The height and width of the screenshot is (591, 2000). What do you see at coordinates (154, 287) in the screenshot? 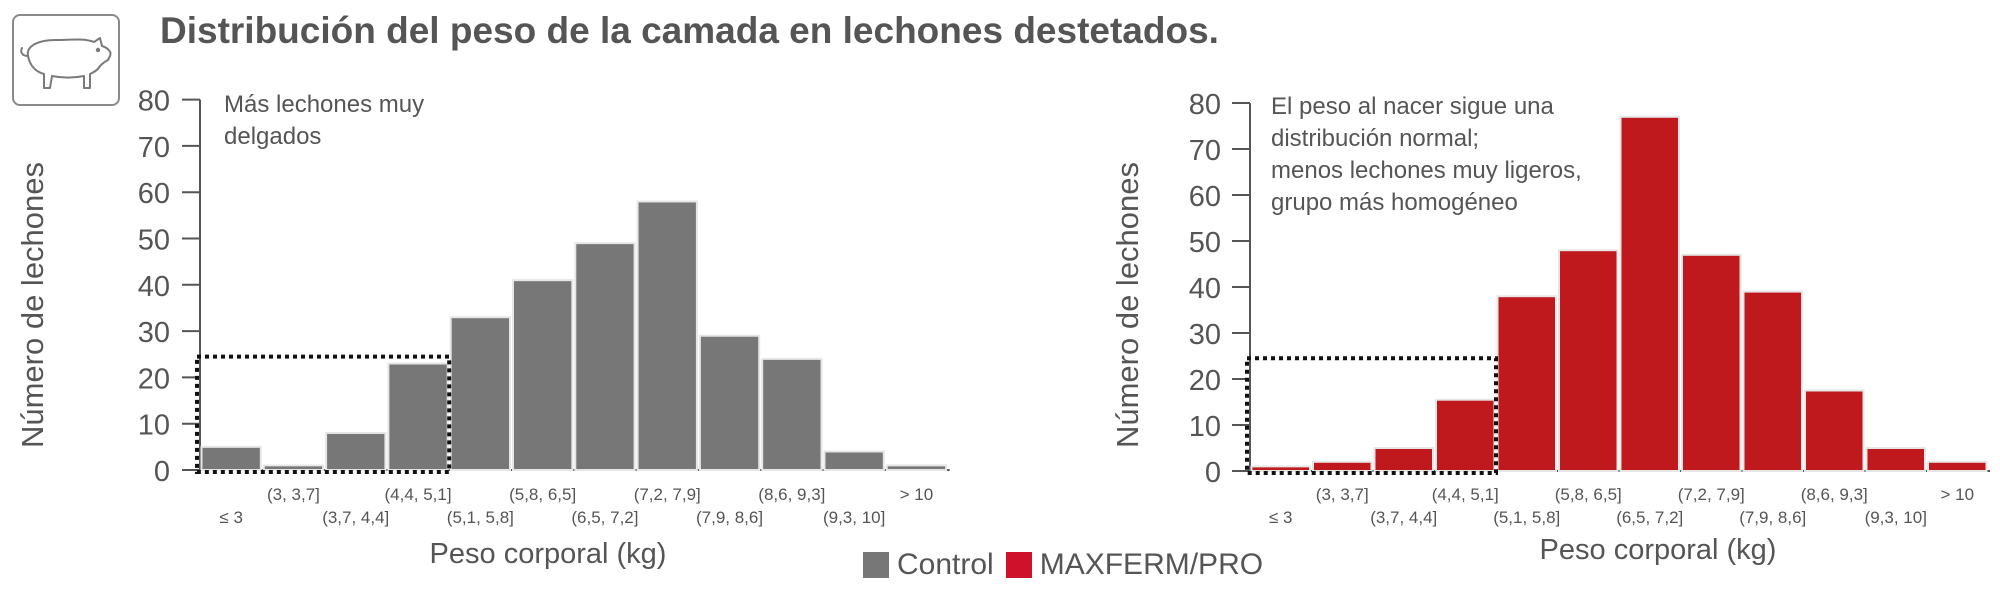
I see `chart-1-y-tick-label: 40` at bounding box center [154, 287].